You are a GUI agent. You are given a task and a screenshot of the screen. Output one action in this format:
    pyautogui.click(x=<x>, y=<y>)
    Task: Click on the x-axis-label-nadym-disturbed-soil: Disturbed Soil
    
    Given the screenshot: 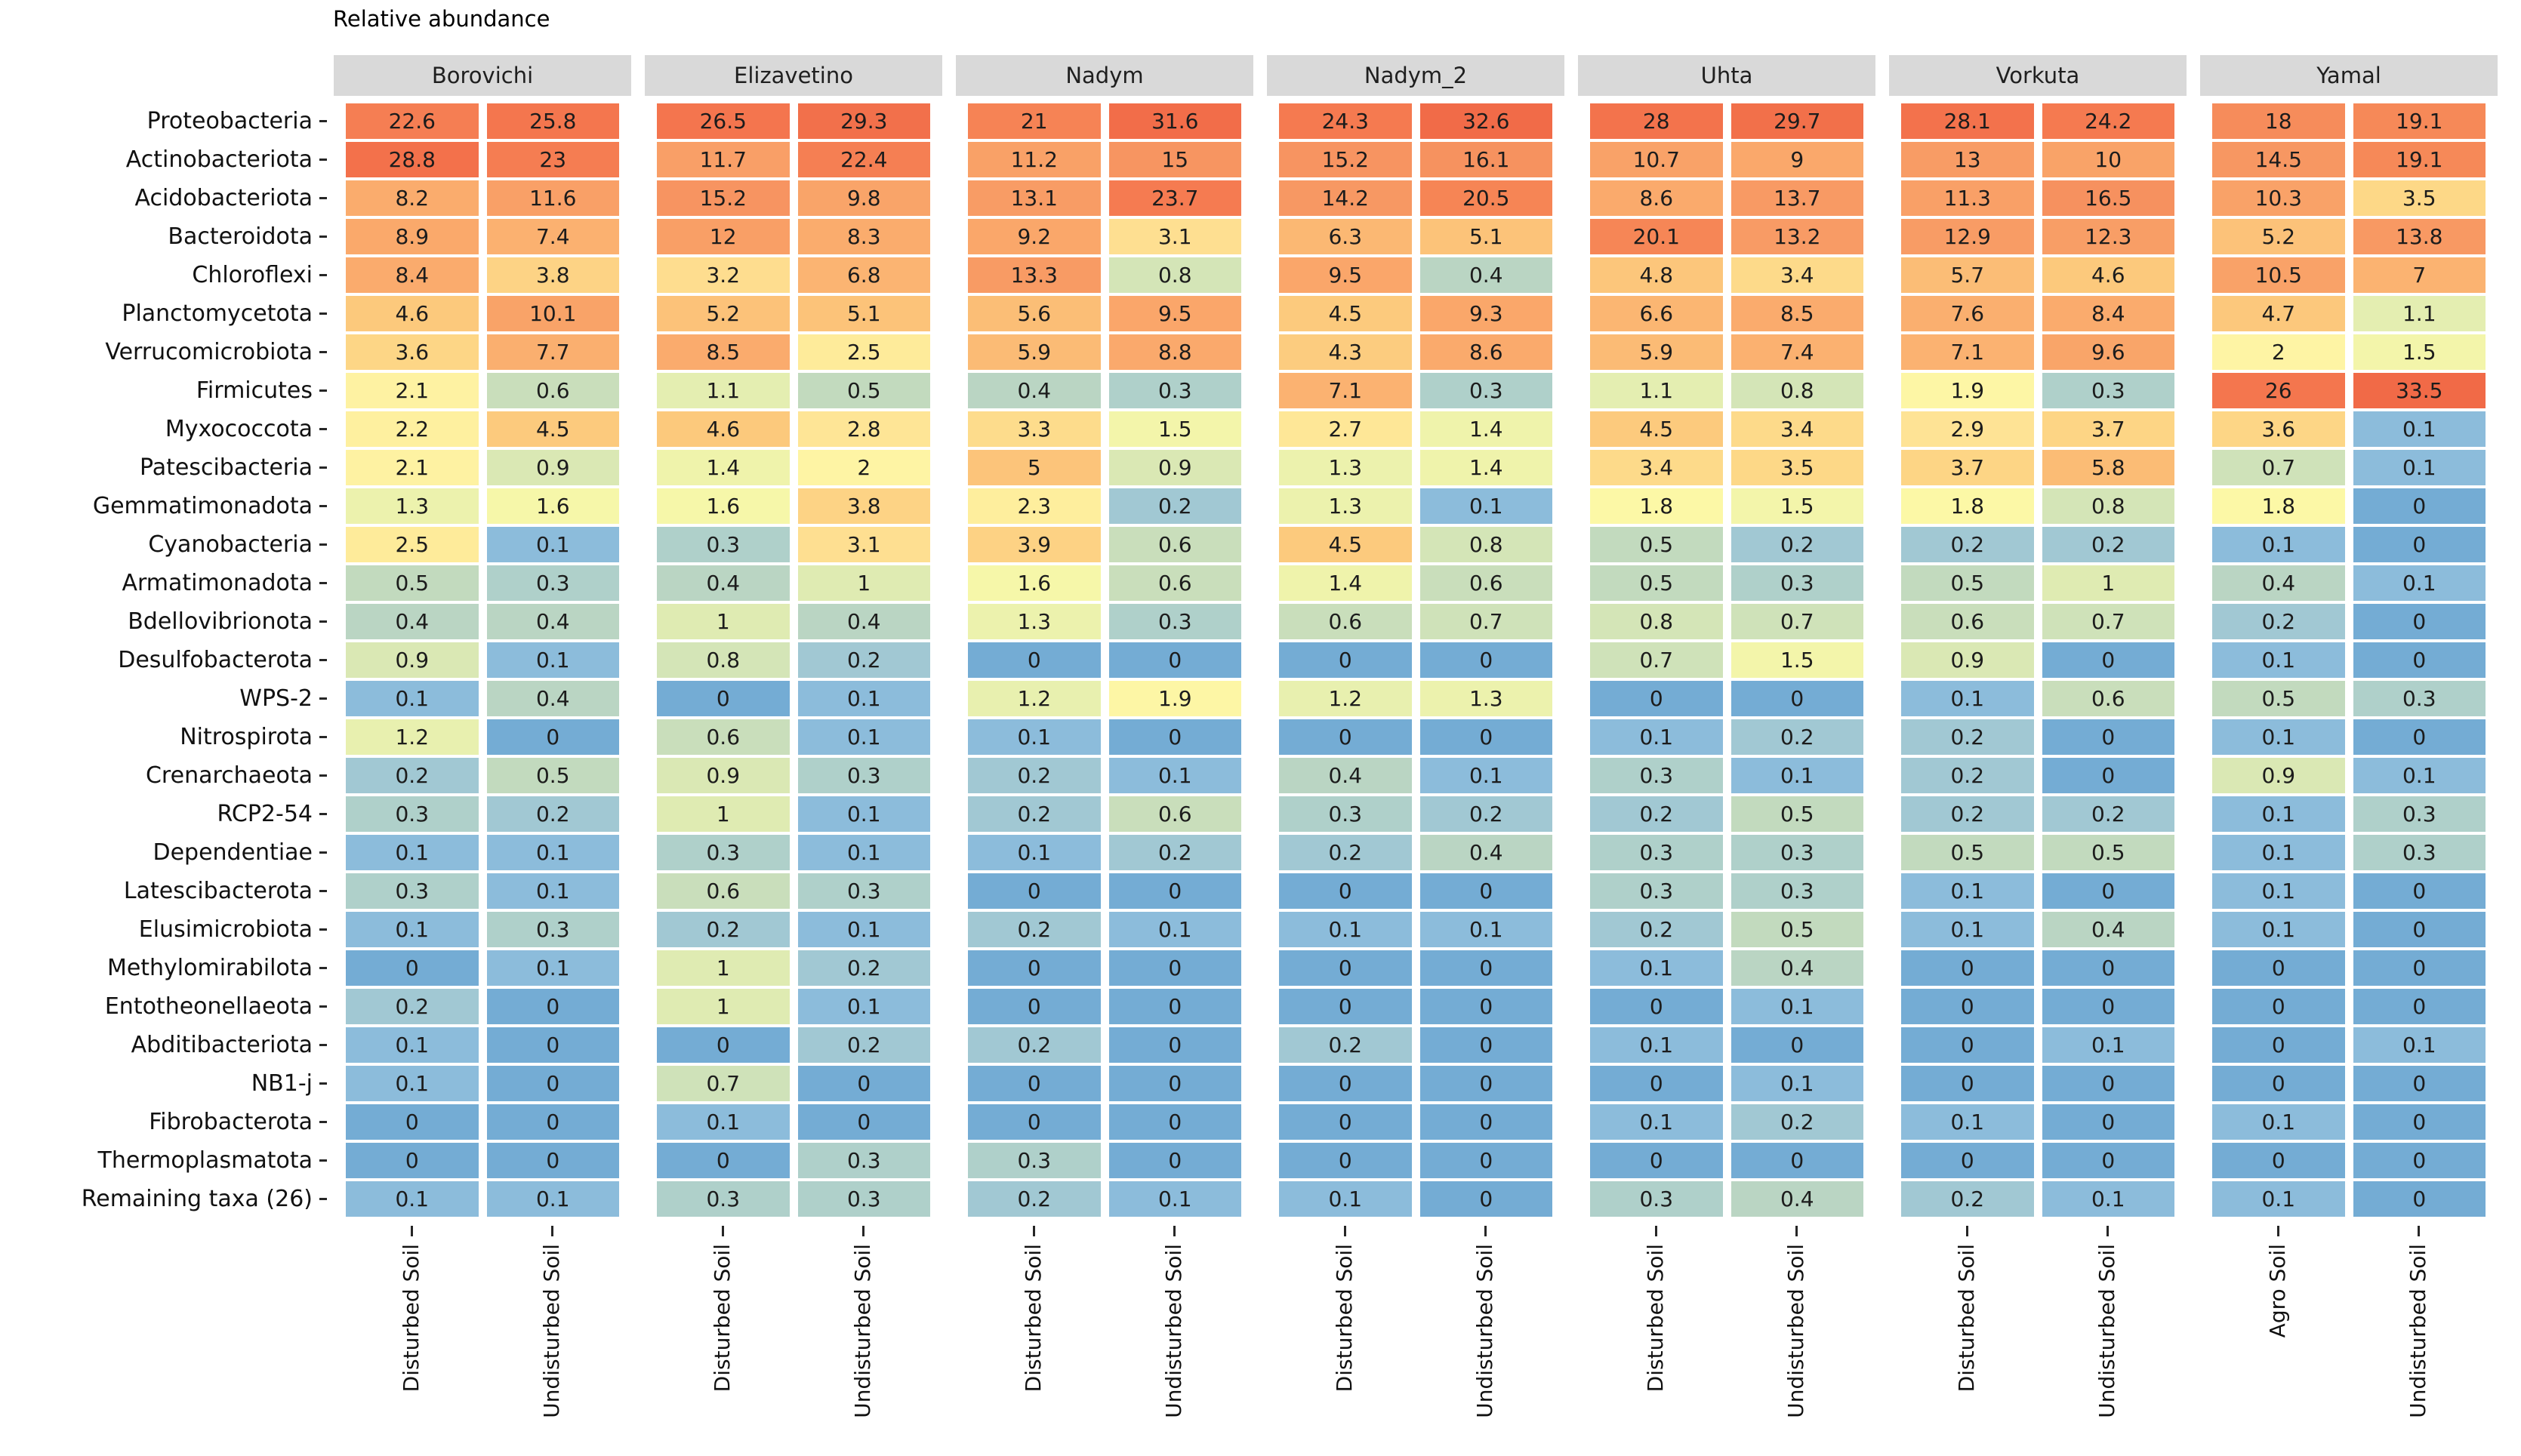 What is the action you would take?
    pyautogui.click(x=1033, y=1318)
    